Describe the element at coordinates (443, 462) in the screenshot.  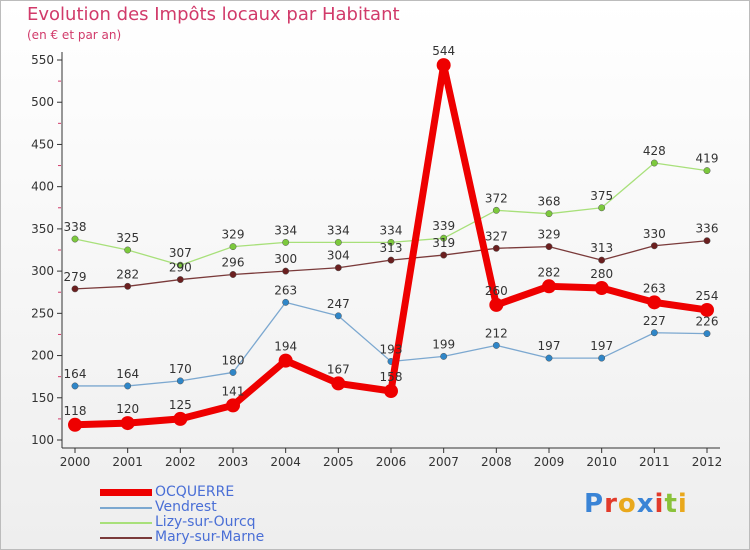
I see `x-tick-label: 2007` at that location.